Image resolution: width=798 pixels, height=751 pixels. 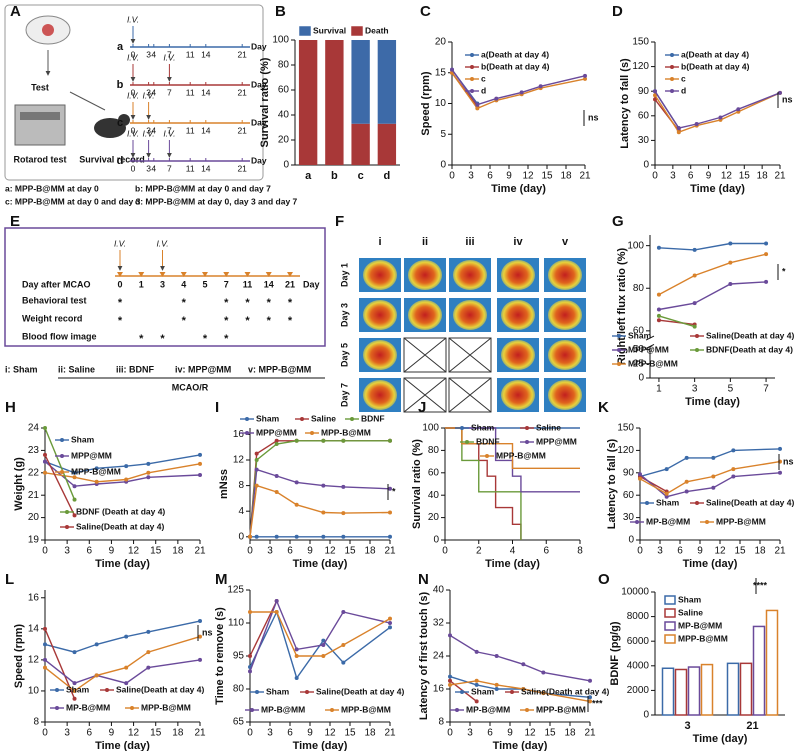 What do you see at coordinates (284, 115) in the screenshot?
I see `y-tick-label: 40` at bounding box center [284, 115].